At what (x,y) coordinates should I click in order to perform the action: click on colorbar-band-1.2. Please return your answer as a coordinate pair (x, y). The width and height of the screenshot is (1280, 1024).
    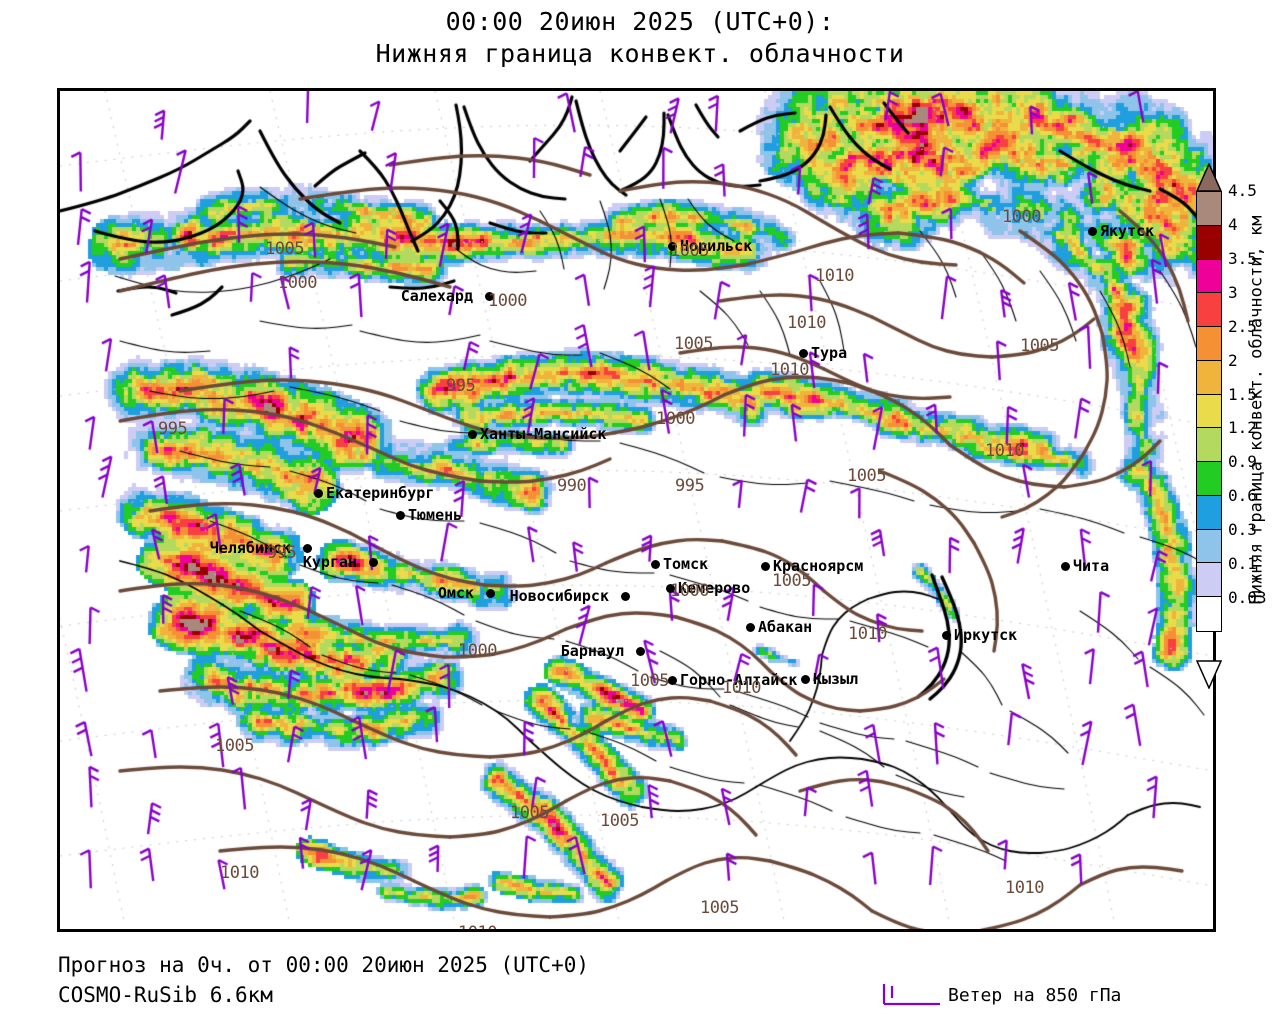
    Looking at the image, I should click on (1209, 445).